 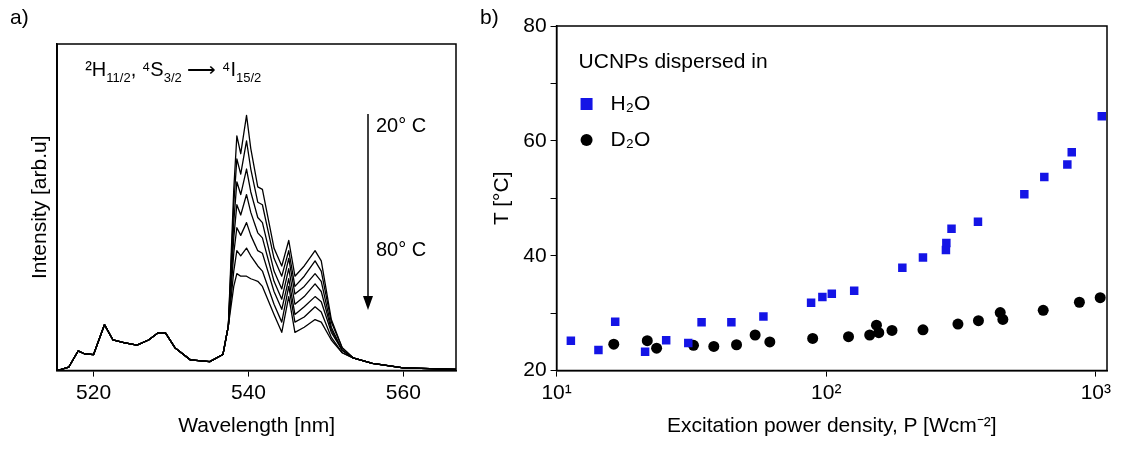 What do you see at coordinates (630, 102) in the screenshot?
I see `legend-label: H₂O` at bounding box center [630, 102].